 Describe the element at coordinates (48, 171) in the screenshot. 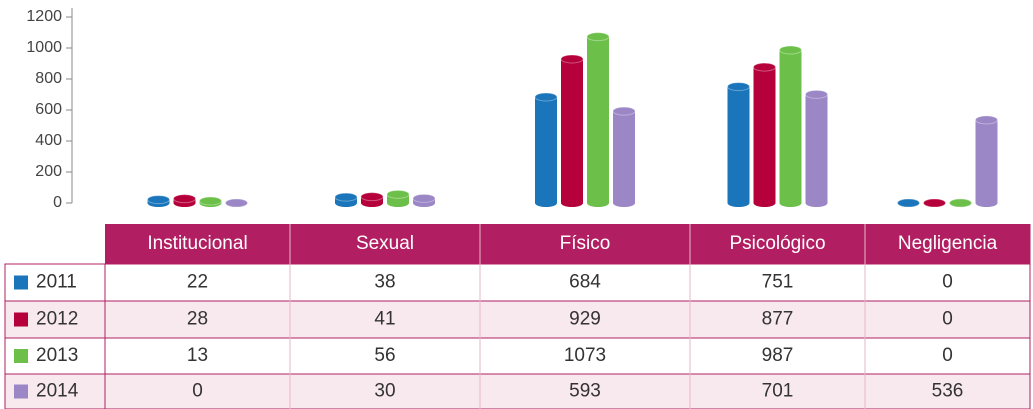

I see `y-tick-label: 200` at that location.